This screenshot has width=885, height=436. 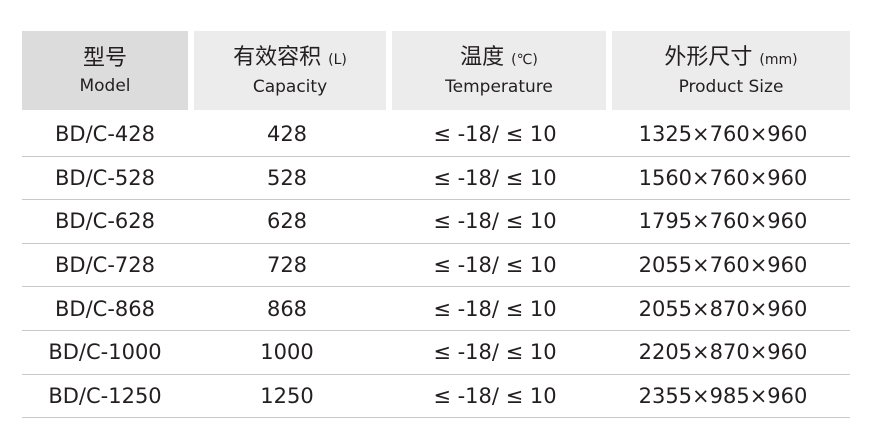 I want to click on header-unit: (L), so click(x=337, y=59).